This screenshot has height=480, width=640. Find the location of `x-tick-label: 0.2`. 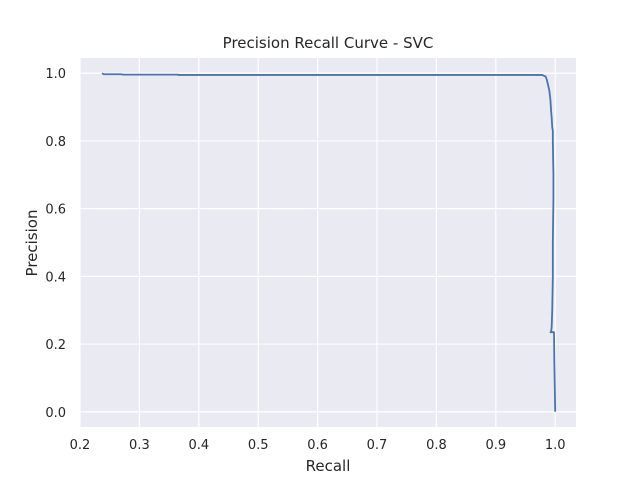

x-tick-label: 0.2 is located at coordinates (80, 445).